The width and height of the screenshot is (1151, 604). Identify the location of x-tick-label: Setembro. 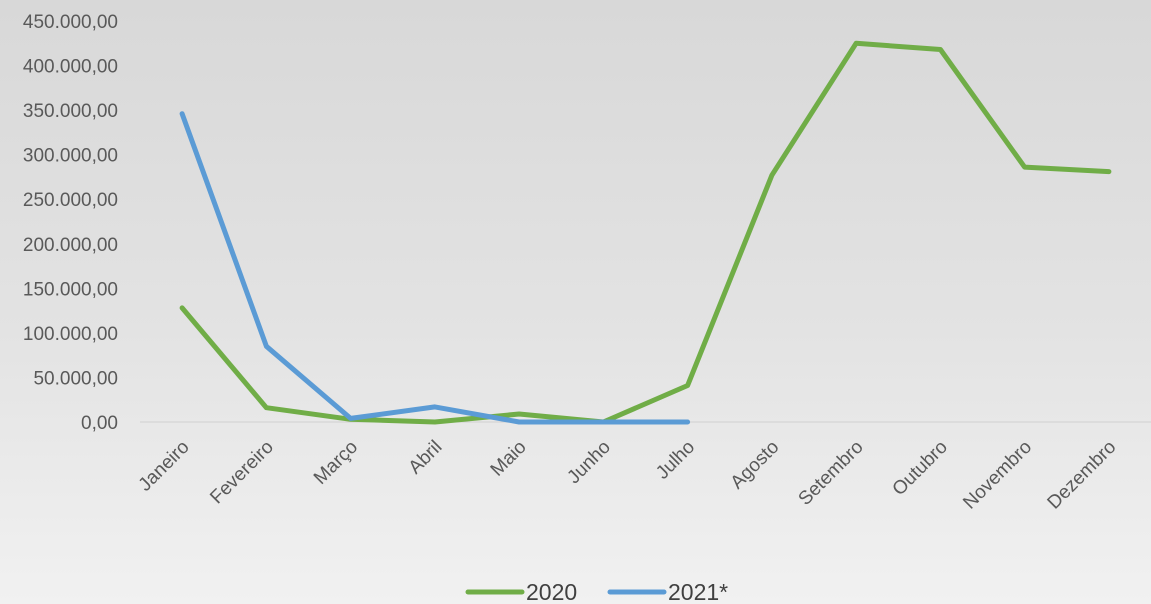
(831, 473).